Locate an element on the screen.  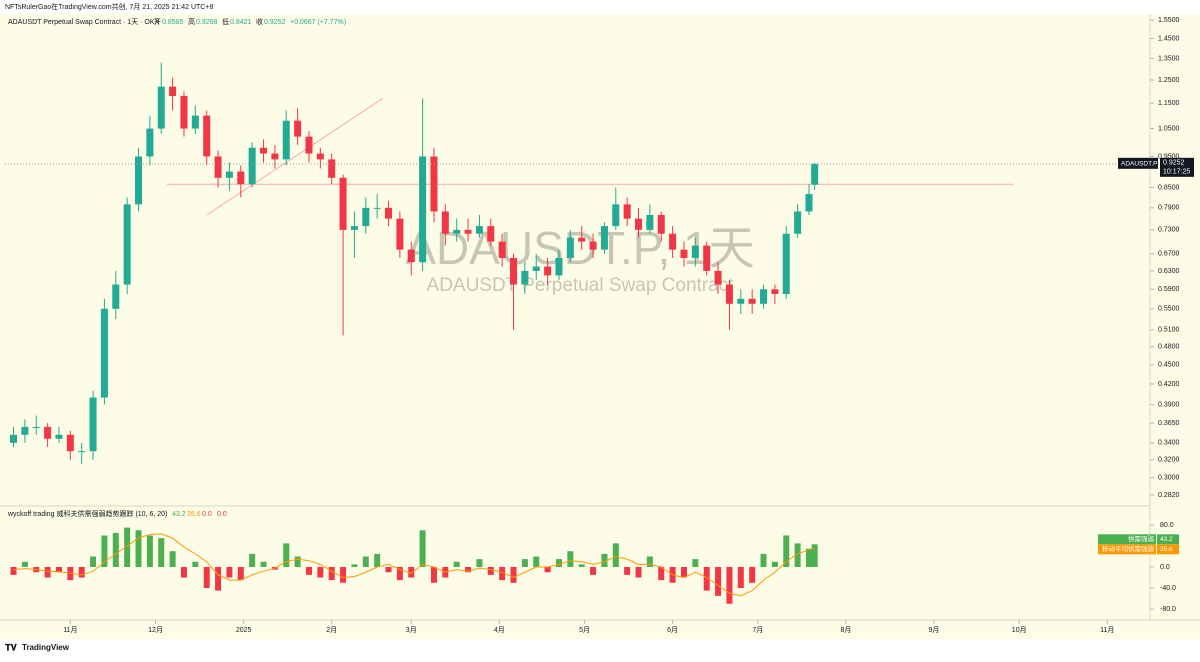
footer-logo: 𝐓𝐕 is located at coordinates (11, 647).